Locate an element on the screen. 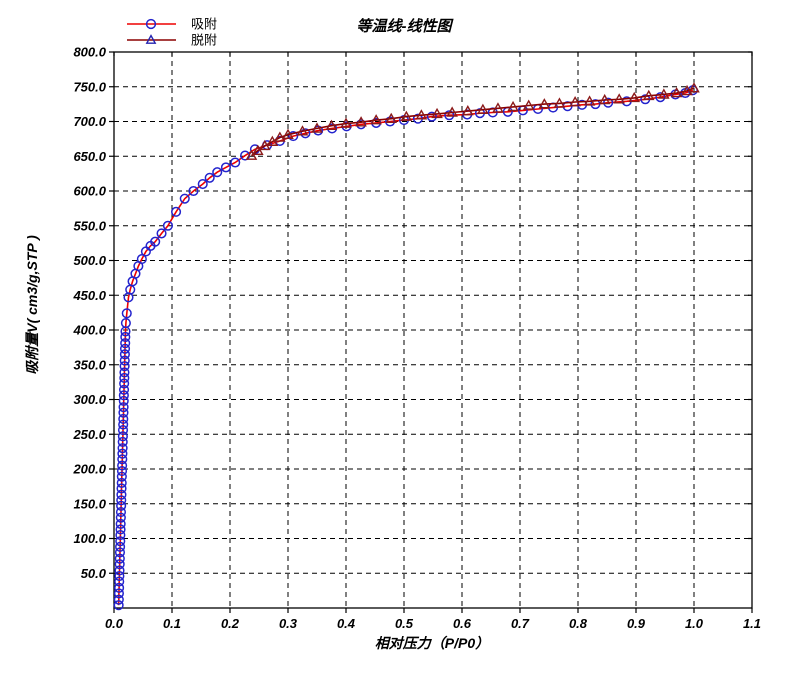 The image size is (807, 673). x-tick-label: 0.4 is located at coordinates (346, 623).